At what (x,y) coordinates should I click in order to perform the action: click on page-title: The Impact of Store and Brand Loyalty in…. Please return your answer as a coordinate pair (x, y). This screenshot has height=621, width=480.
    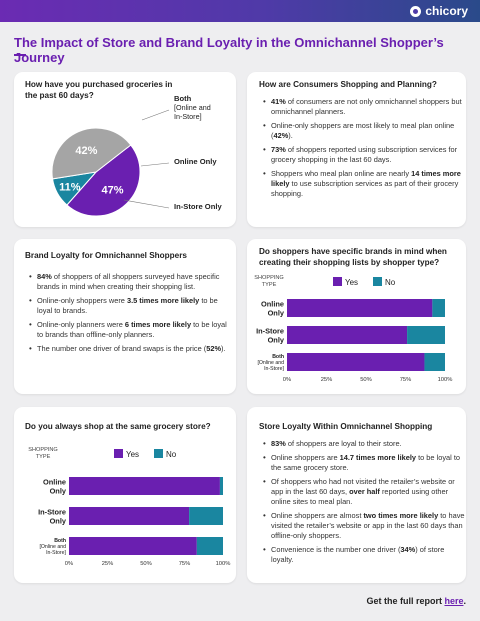
    Looking at the image, I should click on (229, 50).